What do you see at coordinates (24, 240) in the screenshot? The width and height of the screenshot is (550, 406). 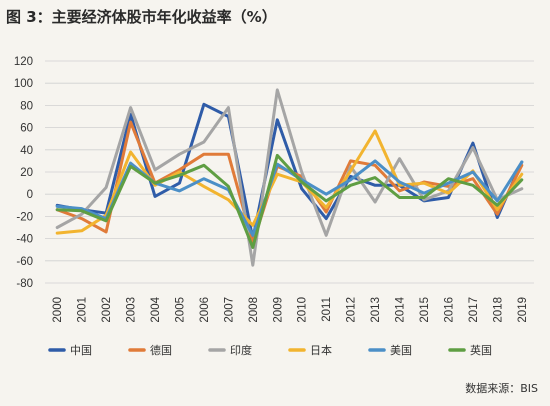 I see `y-tick-label: -40` at bounding box center [24, 240].